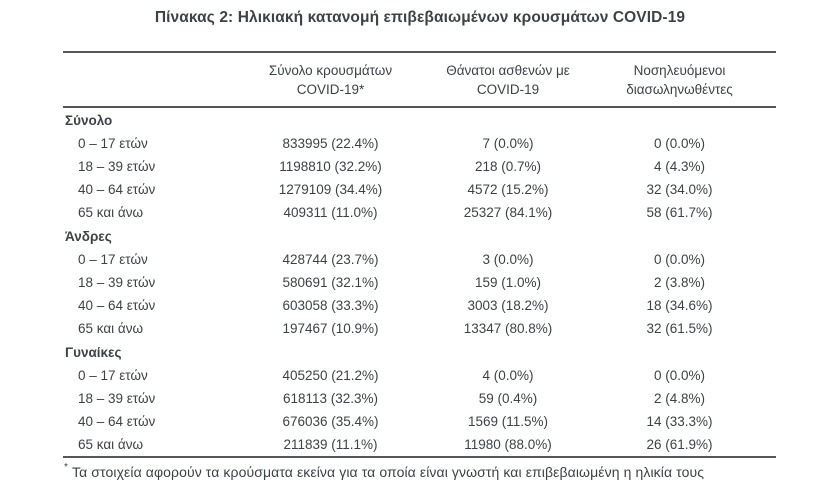 This screenshot has width=840, height=500. Describe the element at coordinates (679, 282) in the screenshot. I see `cell-intubated: 2 (3.8%)` at that location.